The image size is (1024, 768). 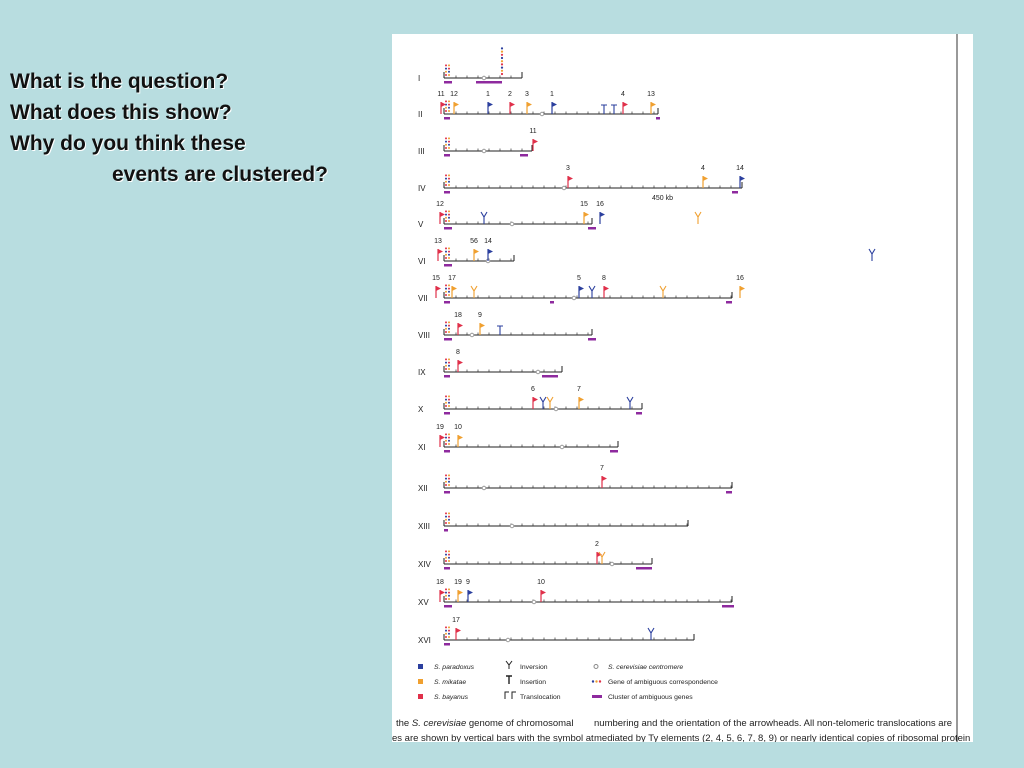 What do you see at coordinates (424, 335) in the screenshot?
I see `chromosome-label: VIII` at bounding box center [424, 335].